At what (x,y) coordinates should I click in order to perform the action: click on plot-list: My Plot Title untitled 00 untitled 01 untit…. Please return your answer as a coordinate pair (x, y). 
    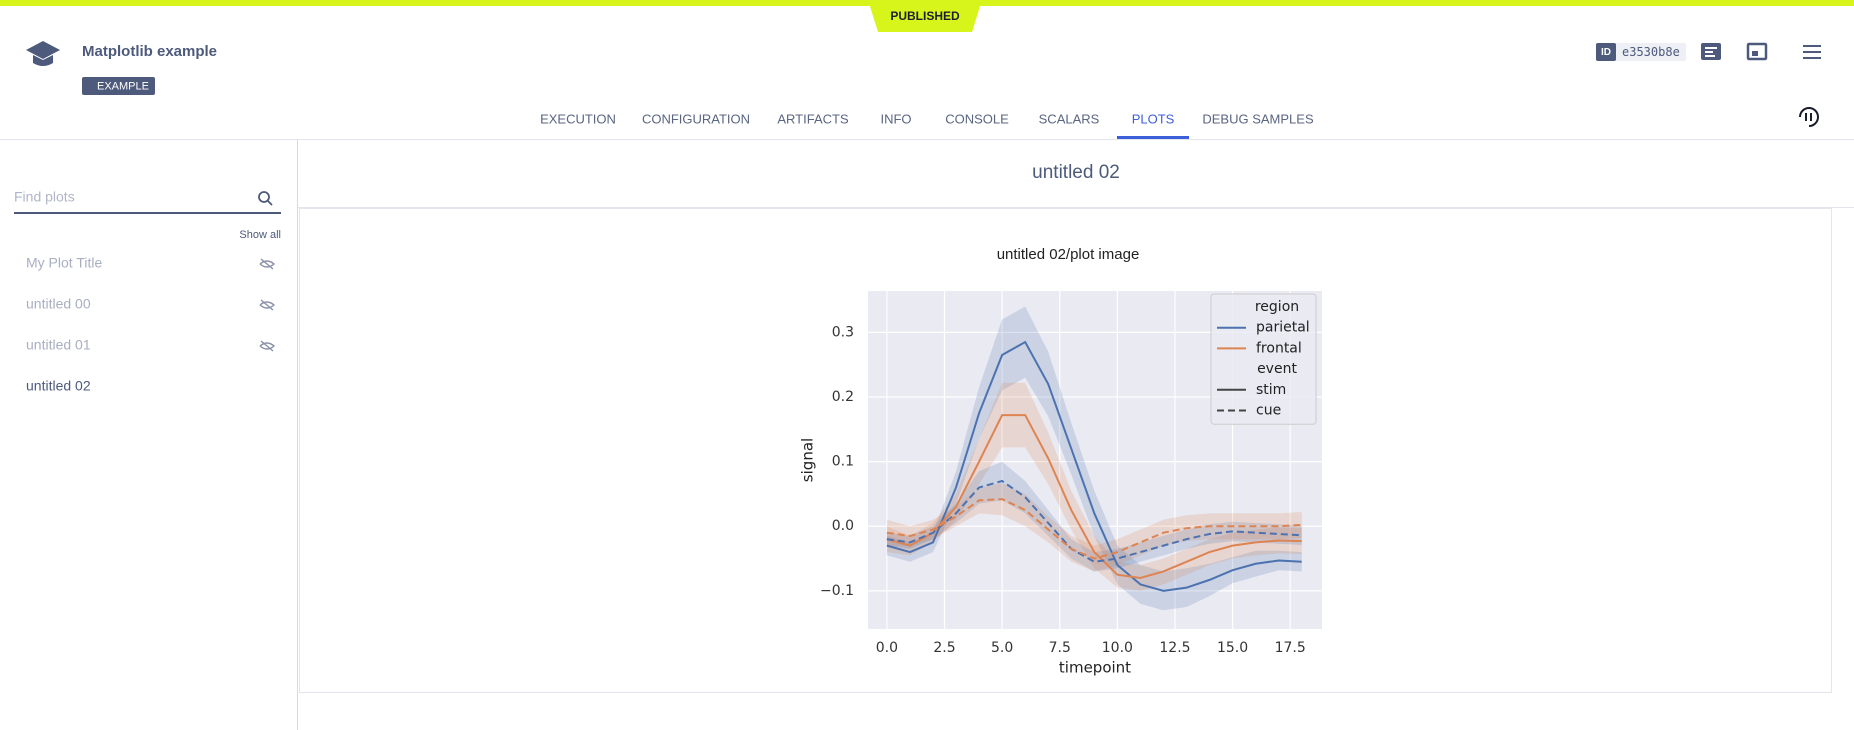
    Looking at the image, I should click on (151, 324).